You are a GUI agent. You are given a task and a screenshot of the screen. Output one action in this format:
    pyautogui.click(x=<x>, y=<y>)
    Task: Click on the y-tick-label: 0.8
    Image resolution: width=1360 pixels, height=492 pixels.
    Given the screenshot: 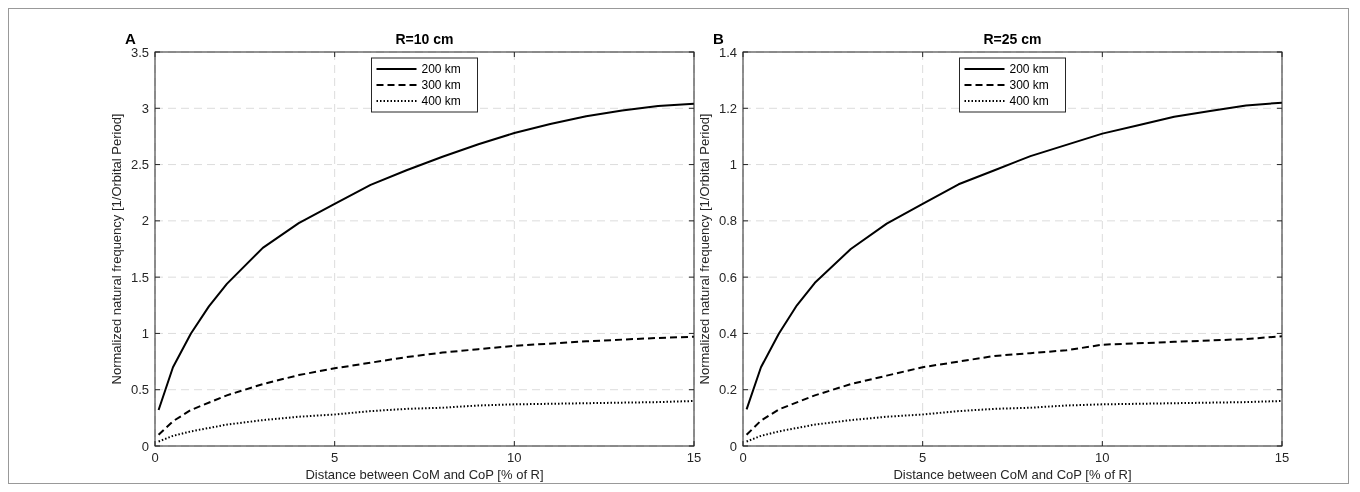 What is the action you would take?
    pyautogui.click(x=727, y=221)
    